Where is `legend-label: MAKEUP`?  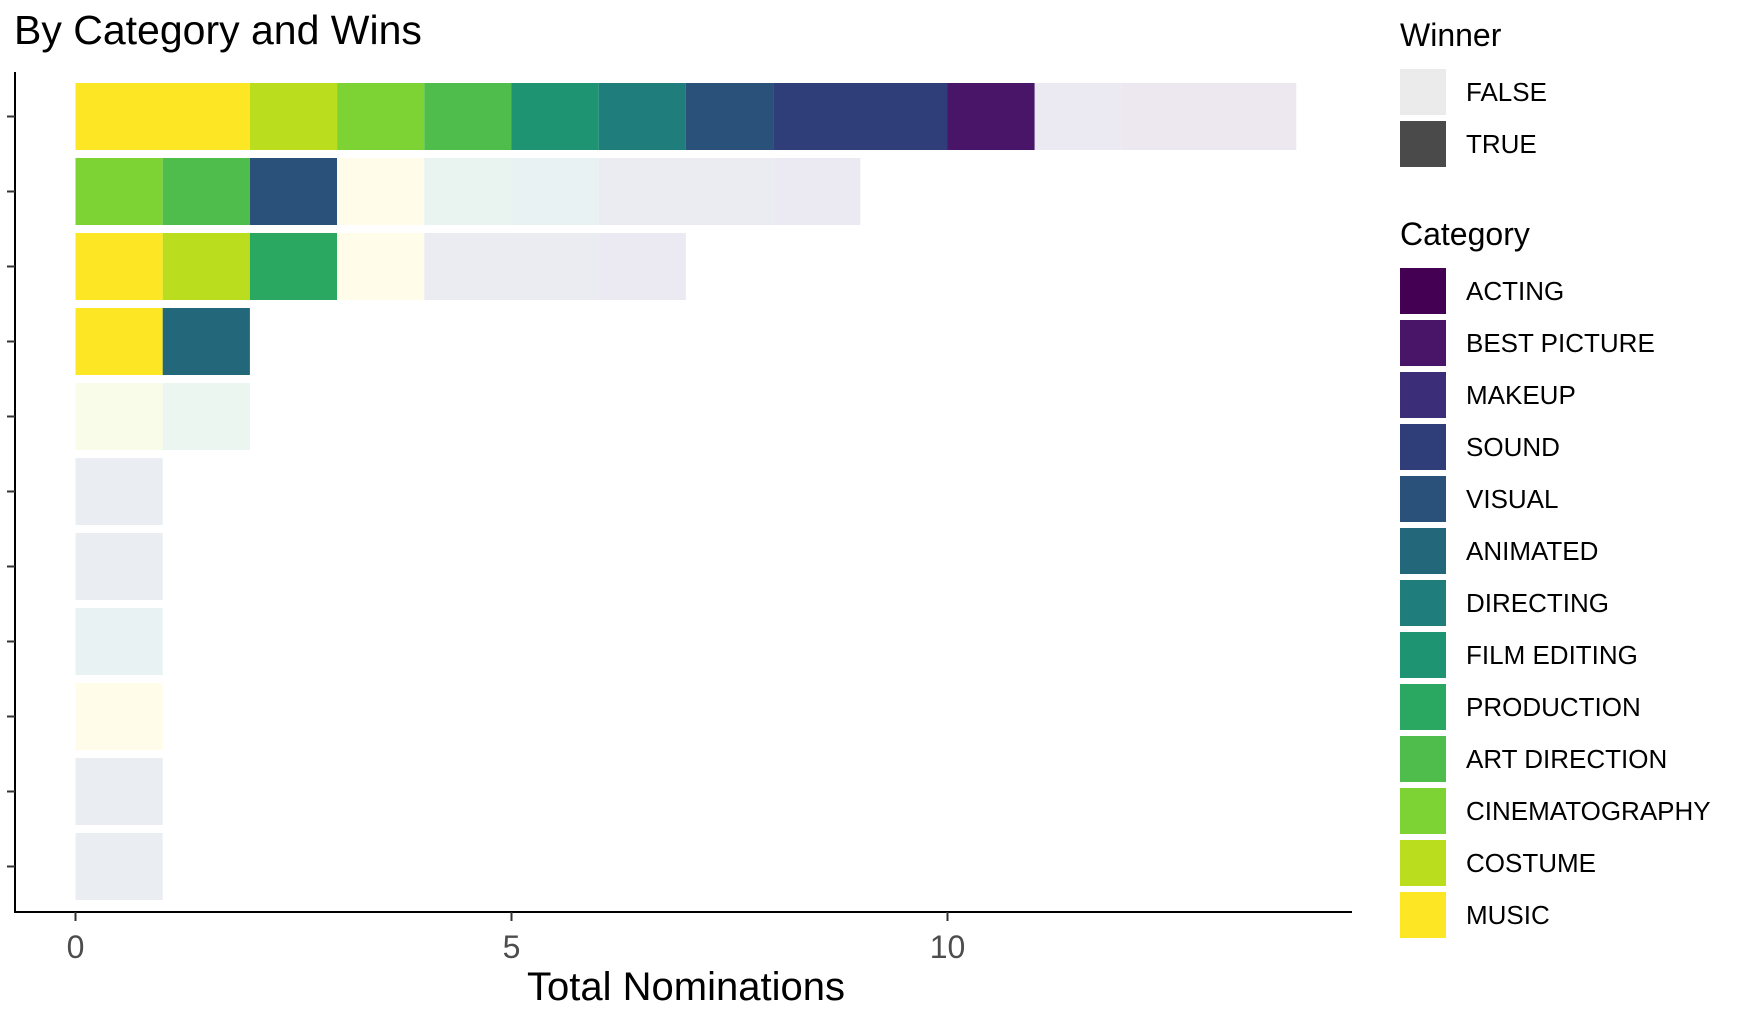 legend-label: MAKEUP is located at coordinates (1521, 395).